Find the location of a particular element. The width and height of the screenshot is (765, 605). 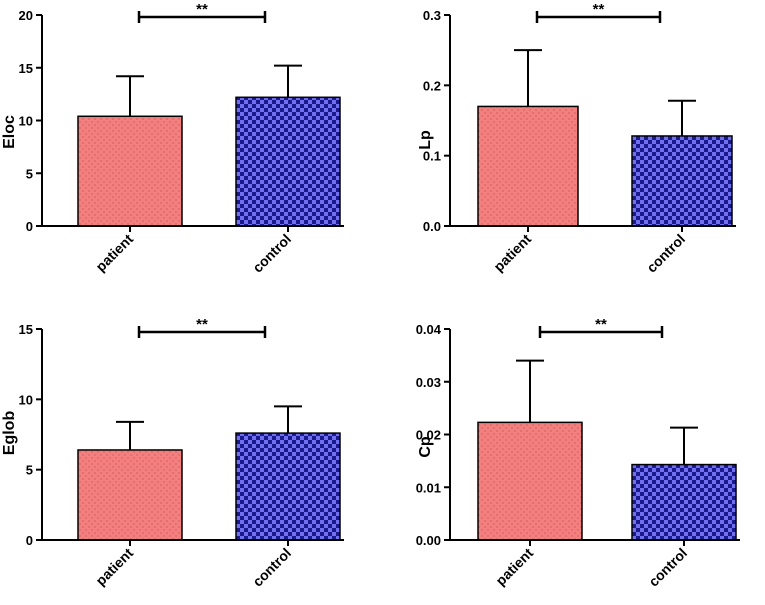

y-tick-label: 0.01 is located at coordinates (428, 487).